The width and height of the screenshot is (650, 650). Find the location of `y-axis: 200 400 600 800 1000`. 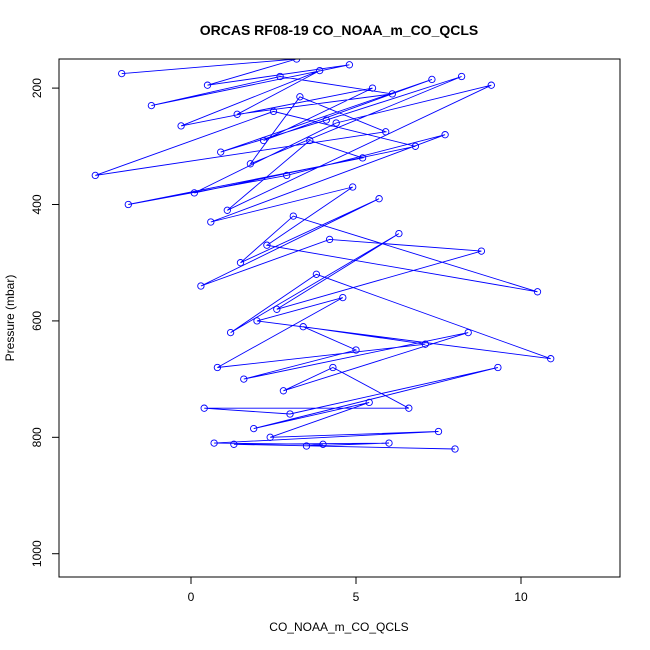

y-axis: 200 400 600 800 1000 is located at coordinates (44, 322).